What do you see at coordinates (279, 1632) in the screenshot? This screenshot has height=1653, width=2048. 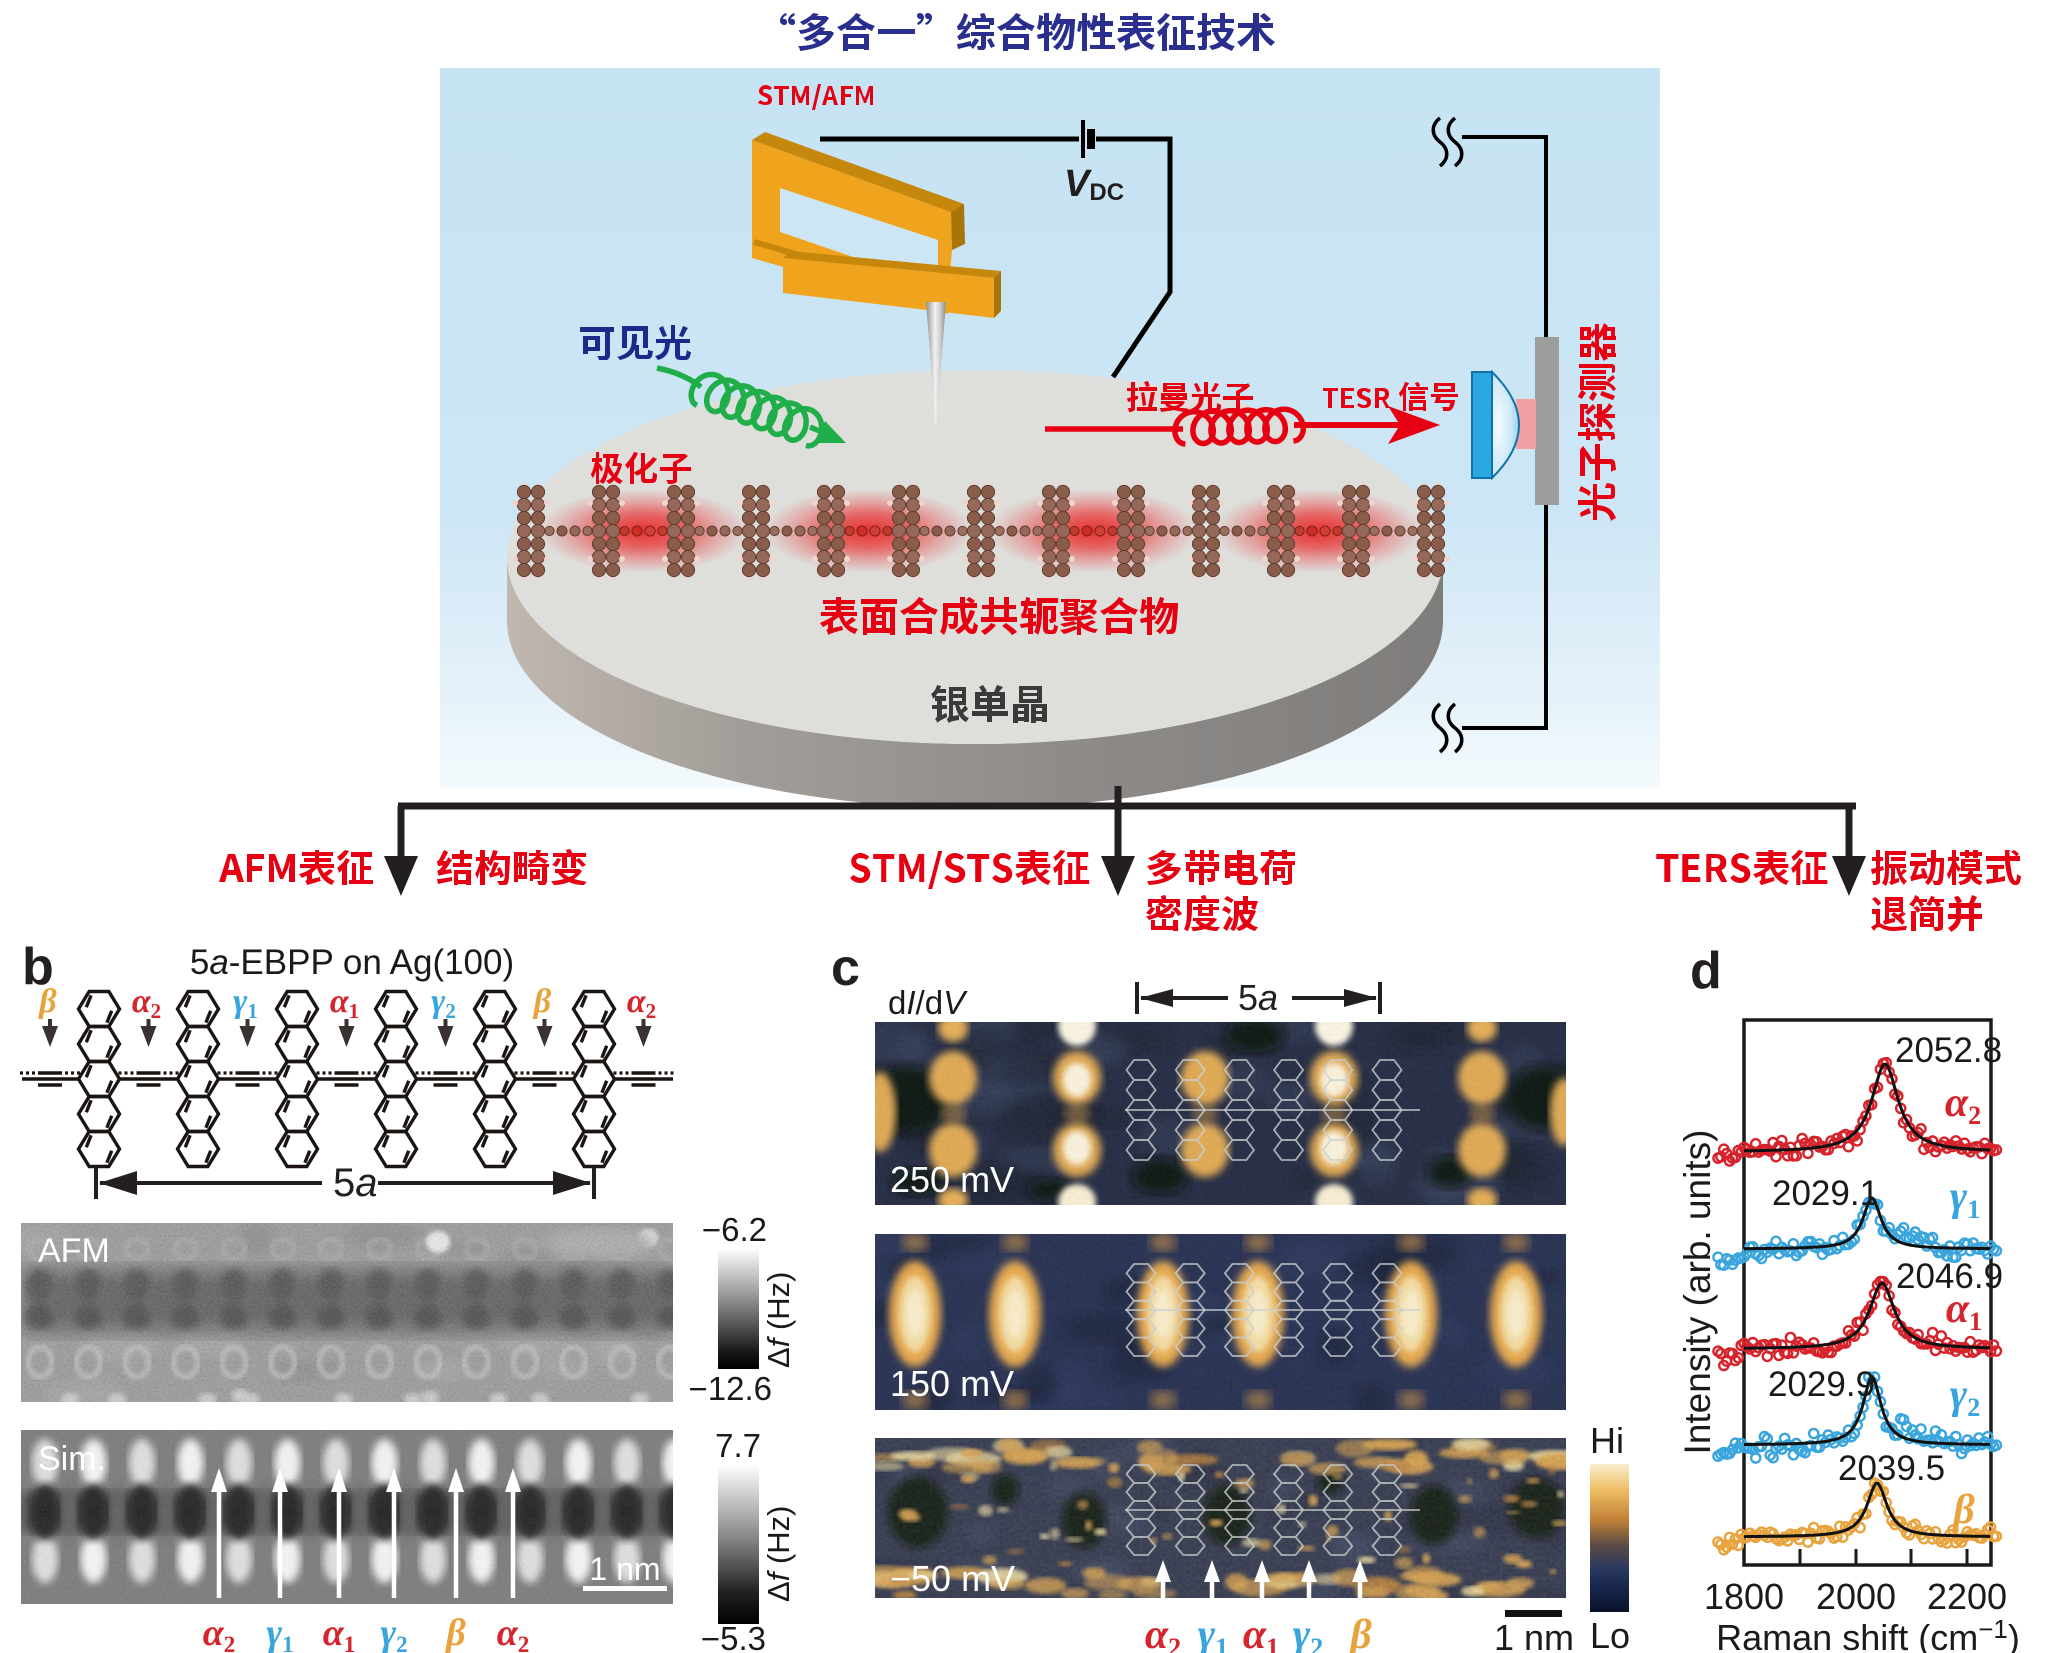 I see `svg-text: γ1` at bounding box center [279, 1632].